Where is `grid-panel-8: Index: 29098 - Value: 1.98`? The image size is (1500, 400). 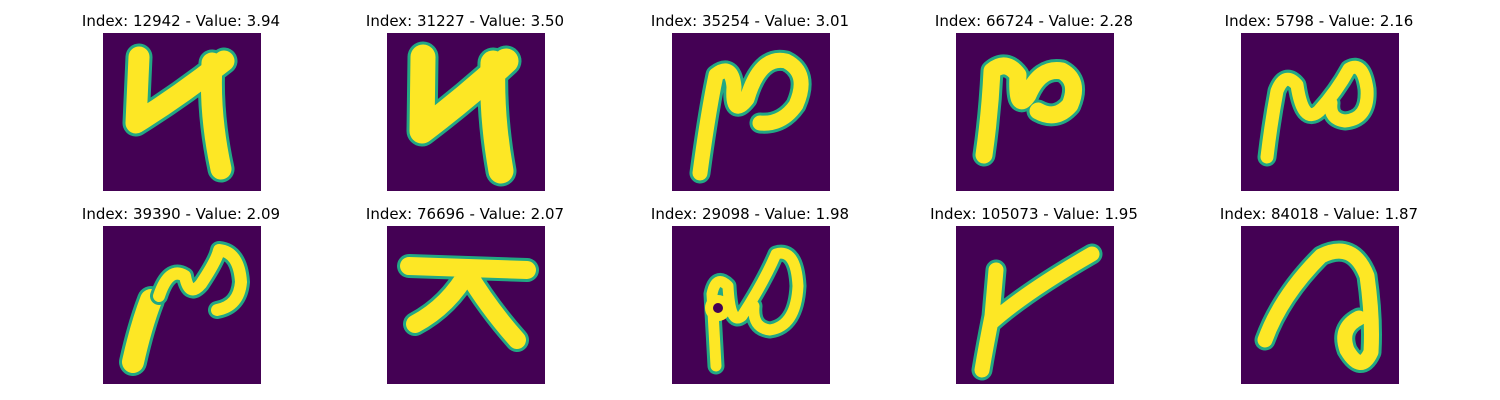
grid-panel-8: Index: 29098 - Value: 1.98 is located at coordinates (750, 297).